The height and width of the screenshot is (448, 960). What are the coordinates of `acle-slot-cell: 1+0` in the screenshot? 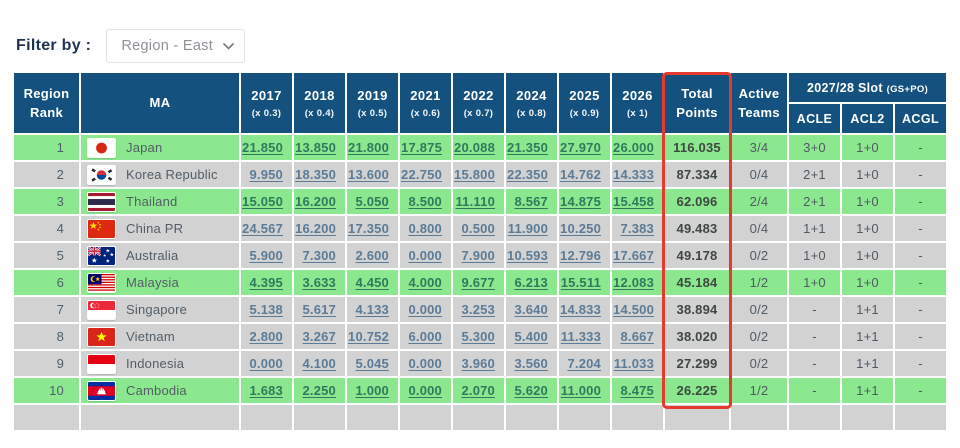 It's located at (814, 255).